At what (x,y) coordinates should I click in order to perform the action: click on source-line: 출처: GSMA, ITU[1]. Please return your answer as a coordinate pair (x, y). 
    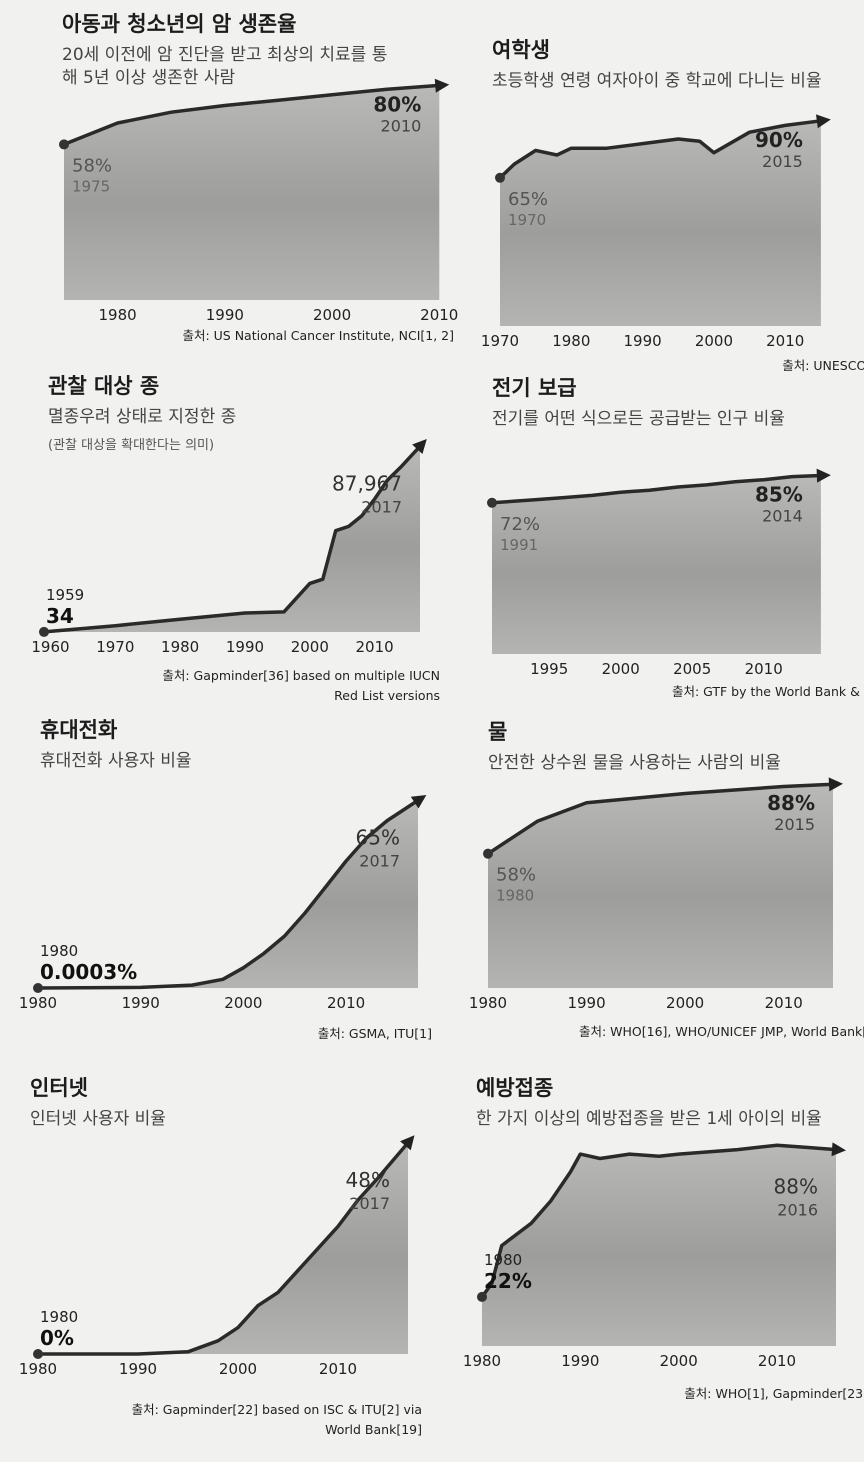
    Looking at the image, I should click on (374, 1033).